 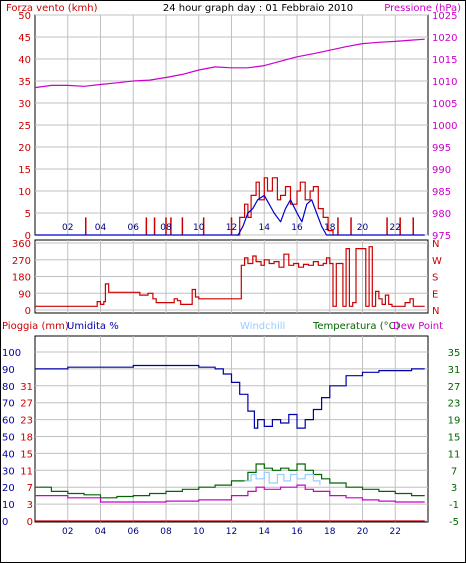 I want to click on humidity-axis-tick: 0, so click(x=5, y=522).